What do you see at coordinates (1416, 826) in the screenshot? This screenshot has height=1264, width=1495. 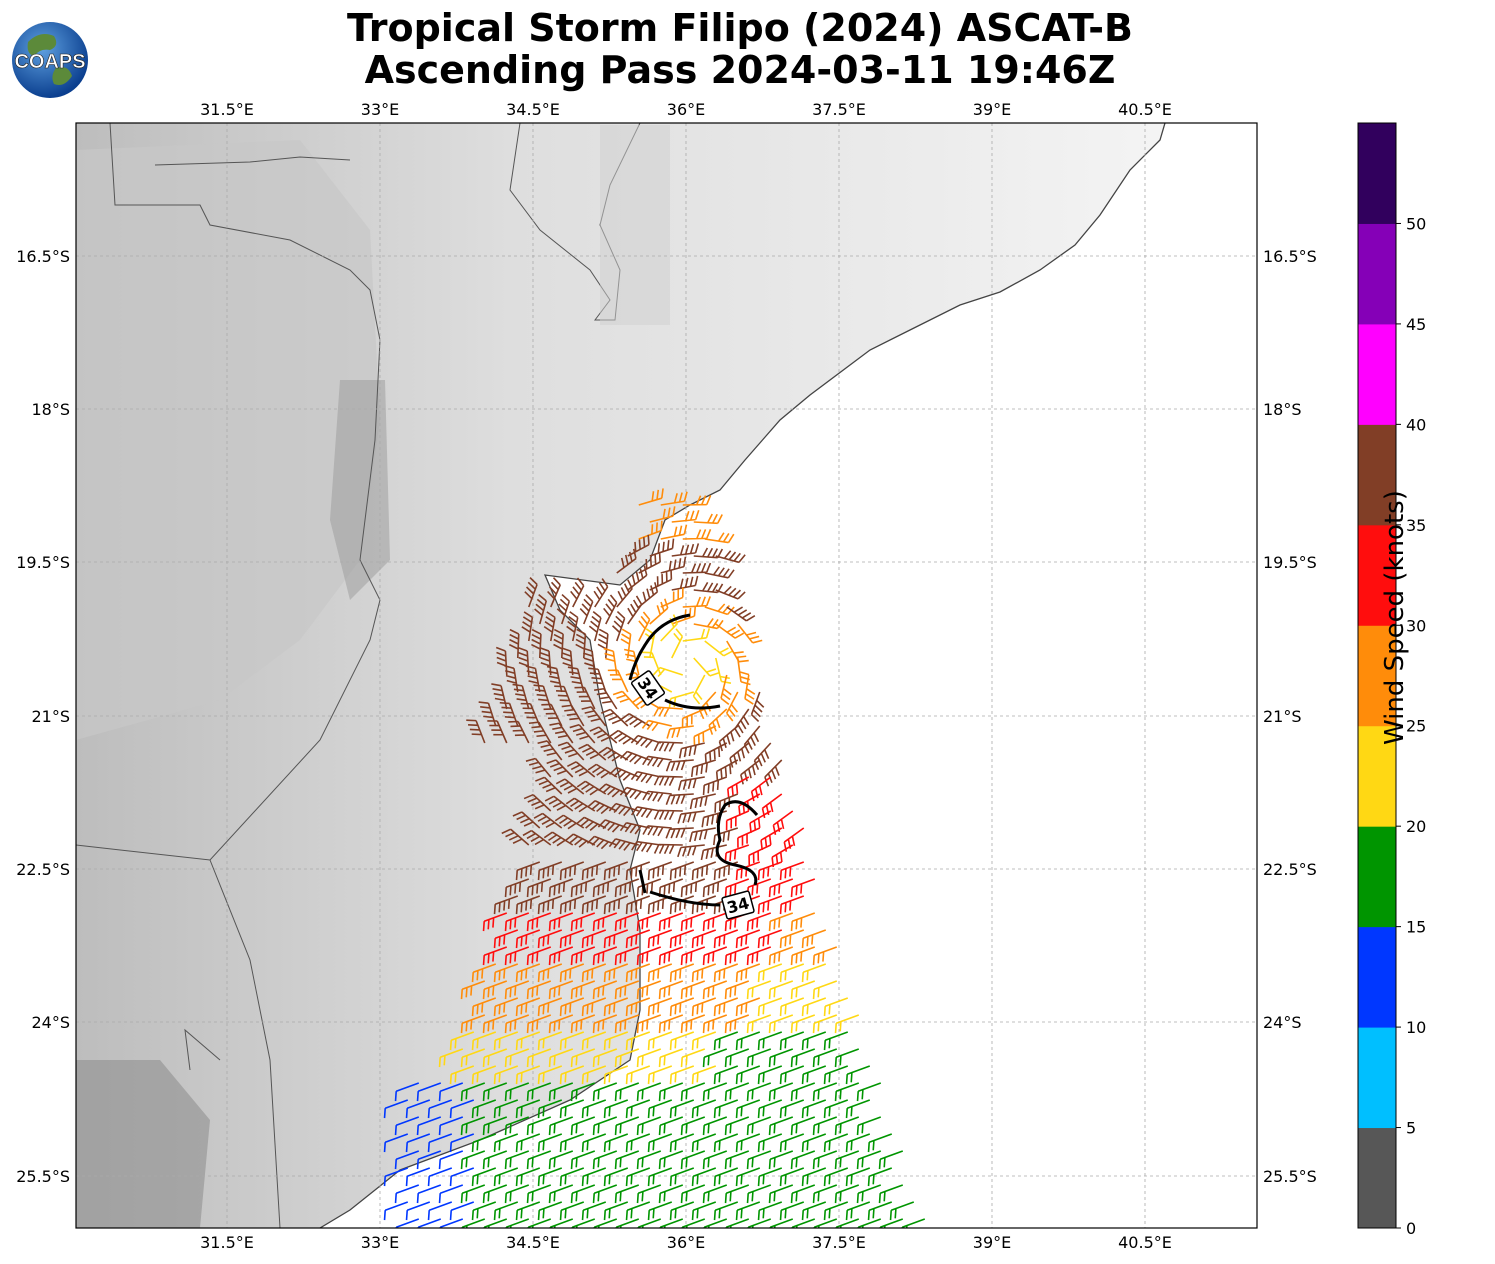 I see `colorbar-tick-label: 20` at bounding box center [1416, 826].